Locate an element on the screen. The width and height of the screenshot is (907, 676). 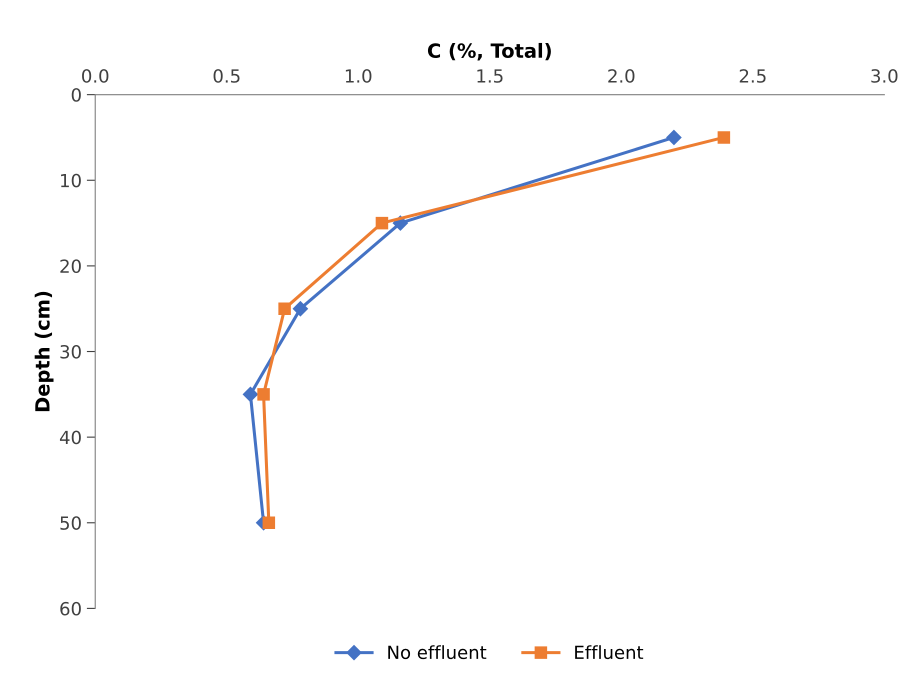
y-tick-label: 50 is located at coordinates (70, 523).